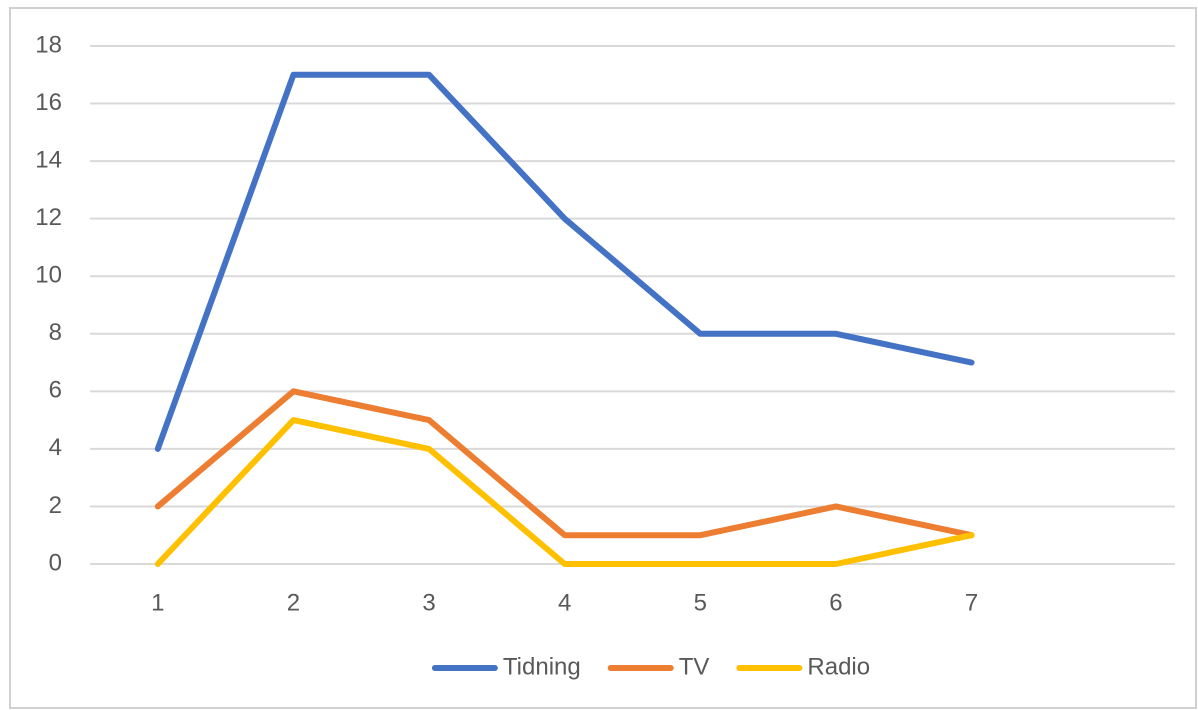 Image resolution: width=1198 pixels, height=710 pixels. Describe the element at coordinates (564, 602) in the screenshot. I see `x-tick-label: 4` at that location.